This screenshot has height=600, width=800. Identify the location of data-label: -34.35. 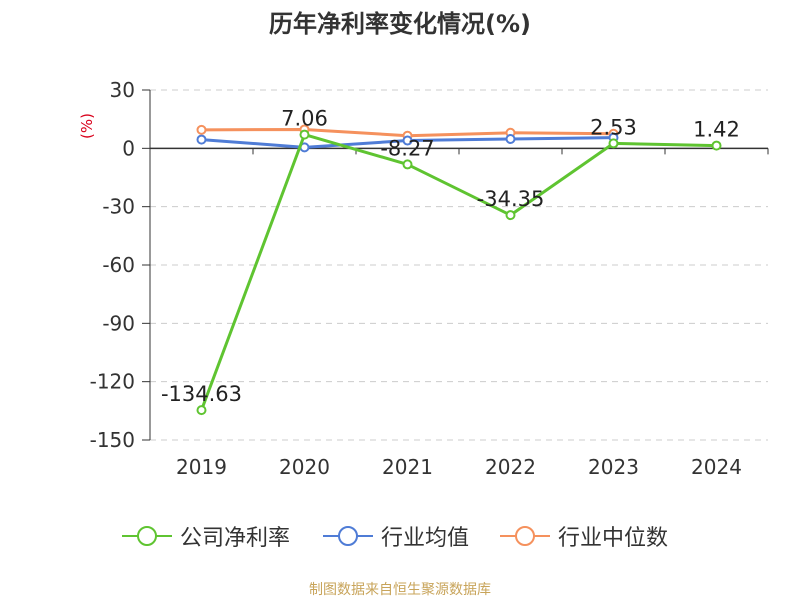
(511, 199).